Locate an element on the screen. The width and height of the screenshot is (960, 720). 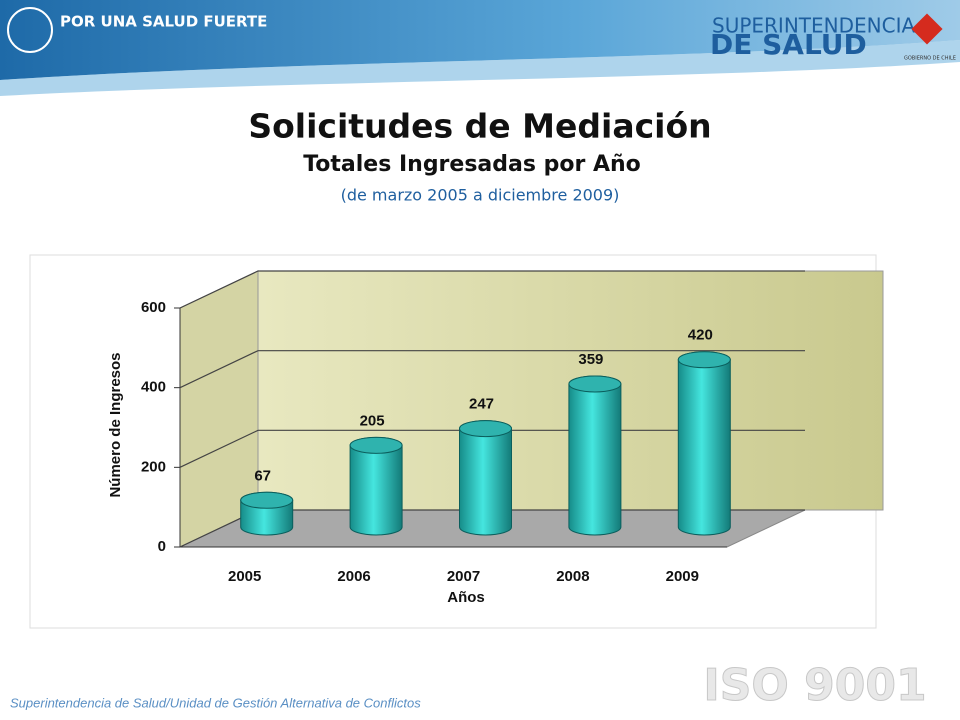
gov-text: GOBIERNO DE CHILE is located at coordinates (930, 59).